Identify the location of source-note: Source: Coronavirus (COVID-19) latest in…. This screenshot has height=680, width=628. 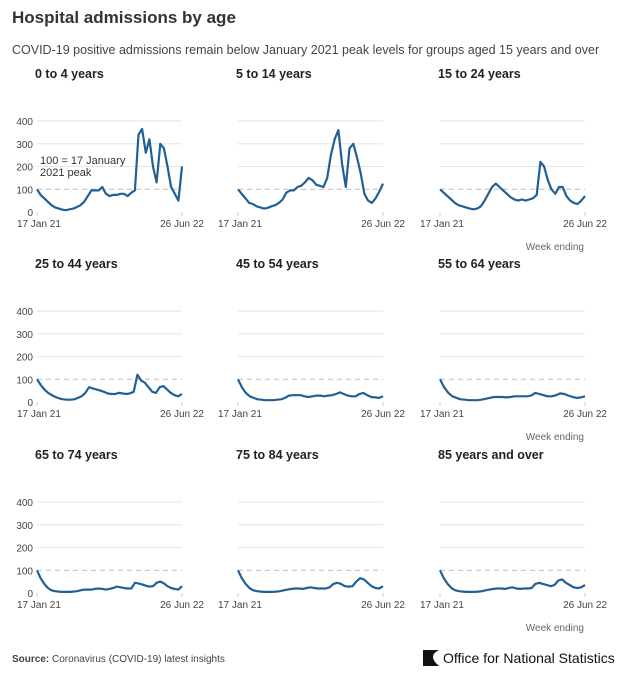
(118, 659).